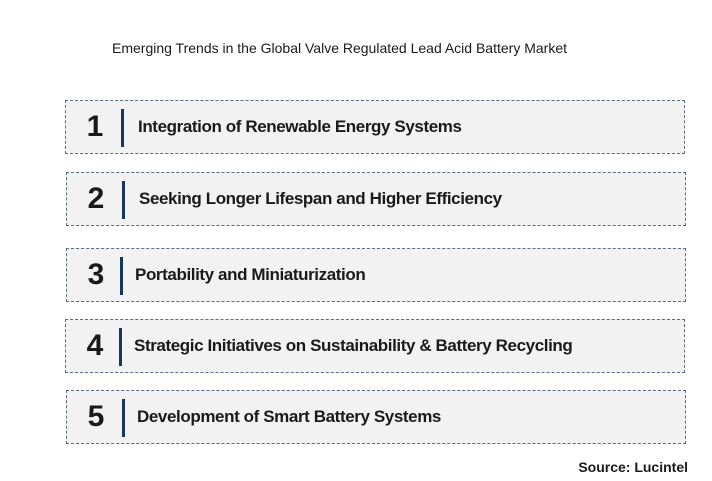 The image size is (712, 481). Describe the element at coordinates (96, 416) in the screenshot. I see `trend-number: 5` at that location.